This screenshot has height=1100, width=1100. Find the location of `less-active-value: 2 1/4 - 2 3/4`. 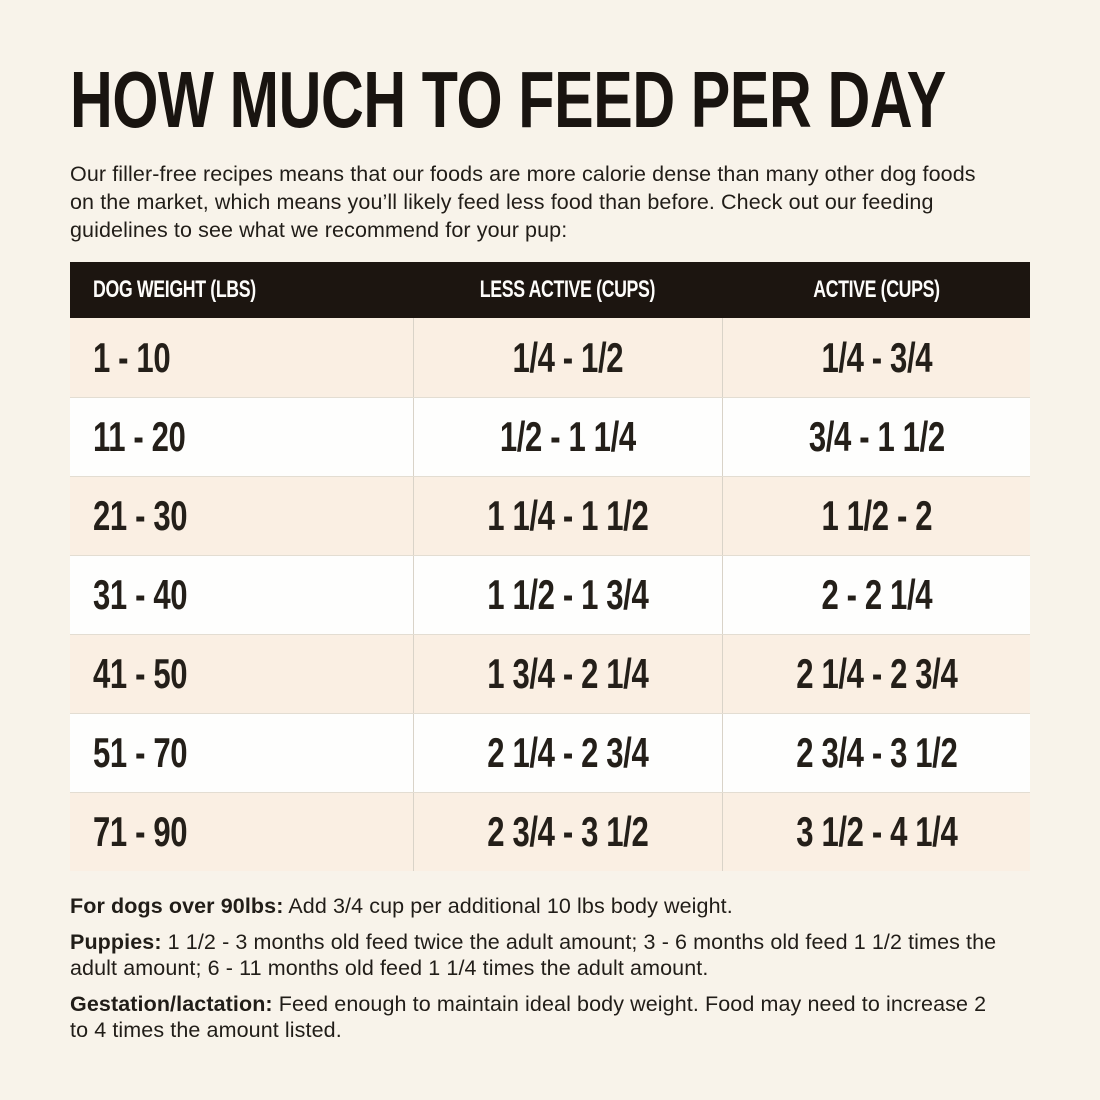

less-active-value: 2 1/4 - 2 3/4 is located at coordinates (568, 752).